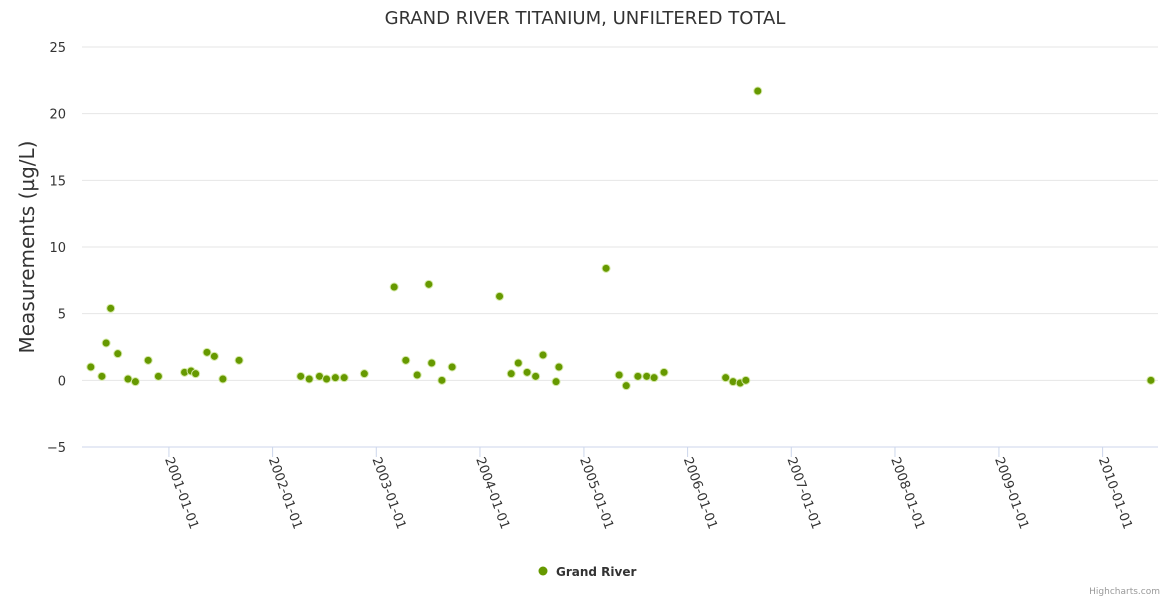 This screenshot has height=600, width=1170. I want to click on y-axis-title: Measurements (µg/L), so click(27, 247).